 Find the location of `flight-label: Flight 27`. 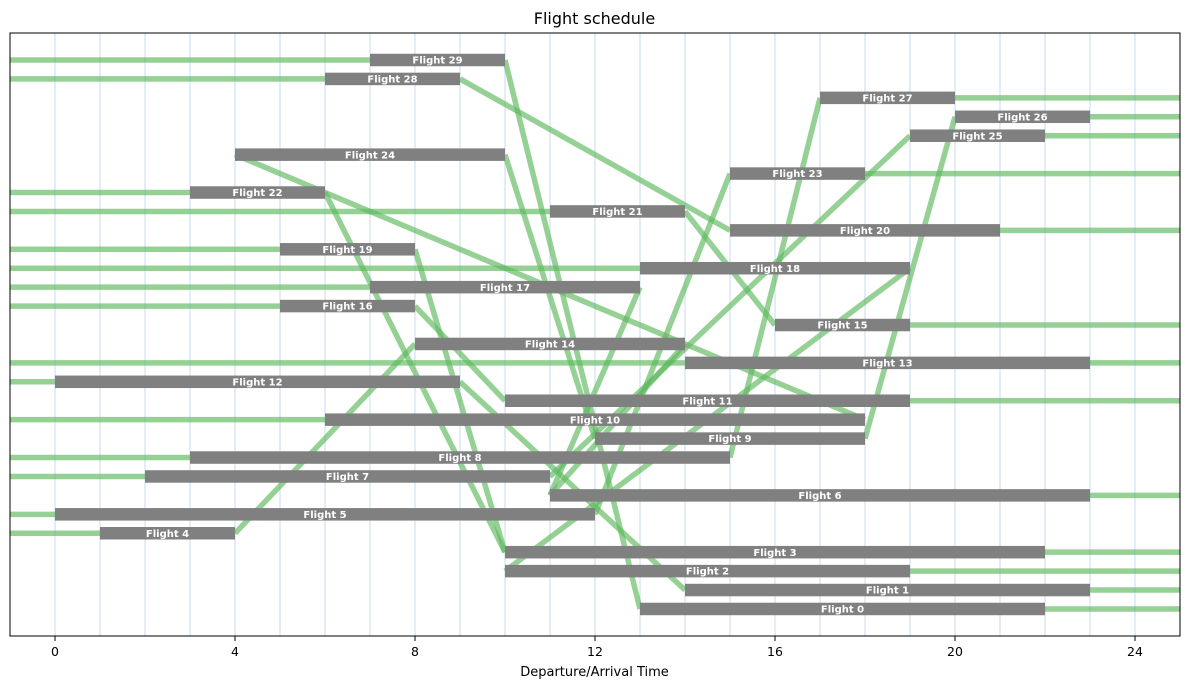

flight-label: Flight 27 is located at coordinates (887, 98).